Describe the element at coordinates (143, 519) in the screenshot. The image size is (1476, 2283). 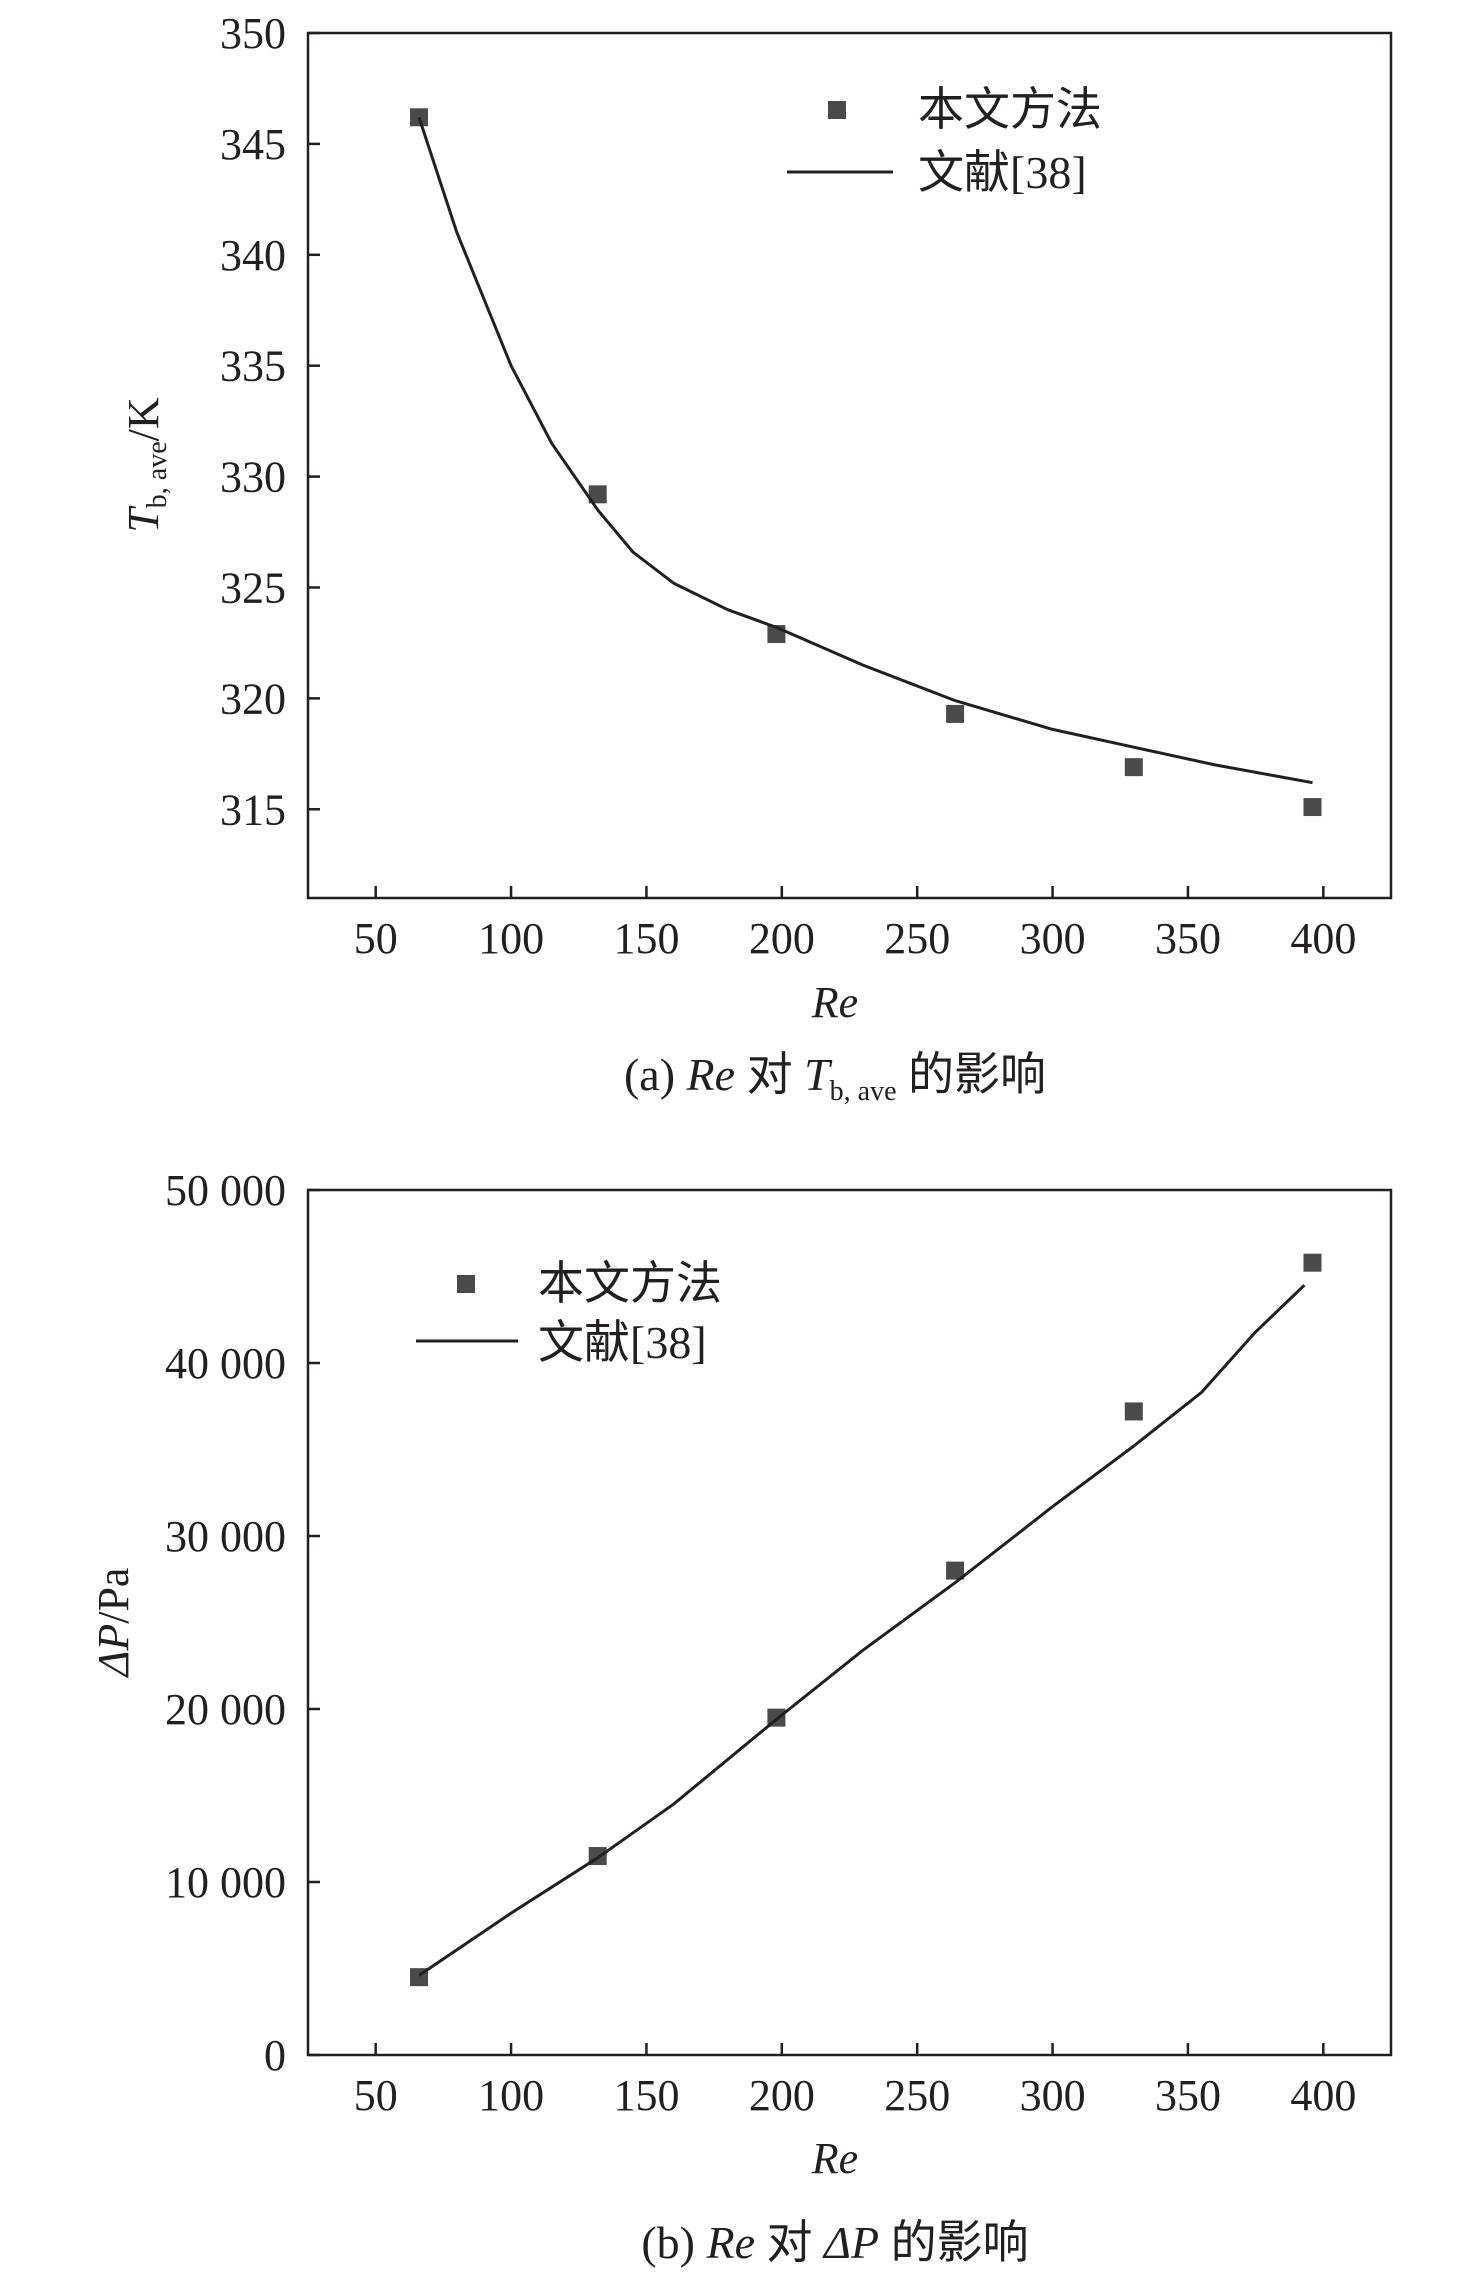
I see `y-axis-label-main: T` at that location.